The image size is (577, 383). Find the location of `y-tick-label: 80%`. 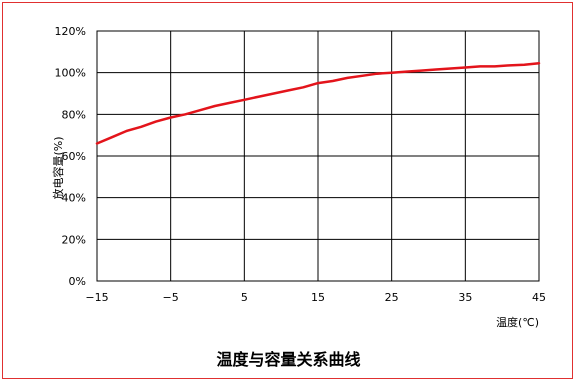

y-tick-label: 80% is located at coordinates (74, 114).